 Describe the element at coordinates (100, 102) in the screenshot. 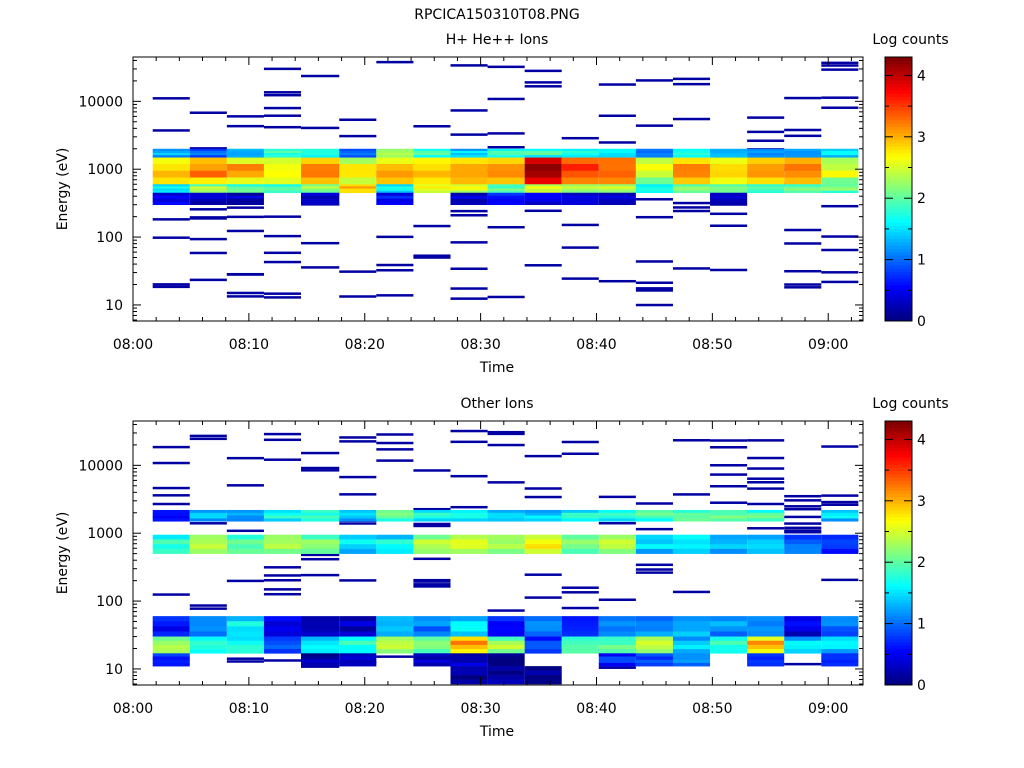

I see `y-tick-label: 10000` at that location.